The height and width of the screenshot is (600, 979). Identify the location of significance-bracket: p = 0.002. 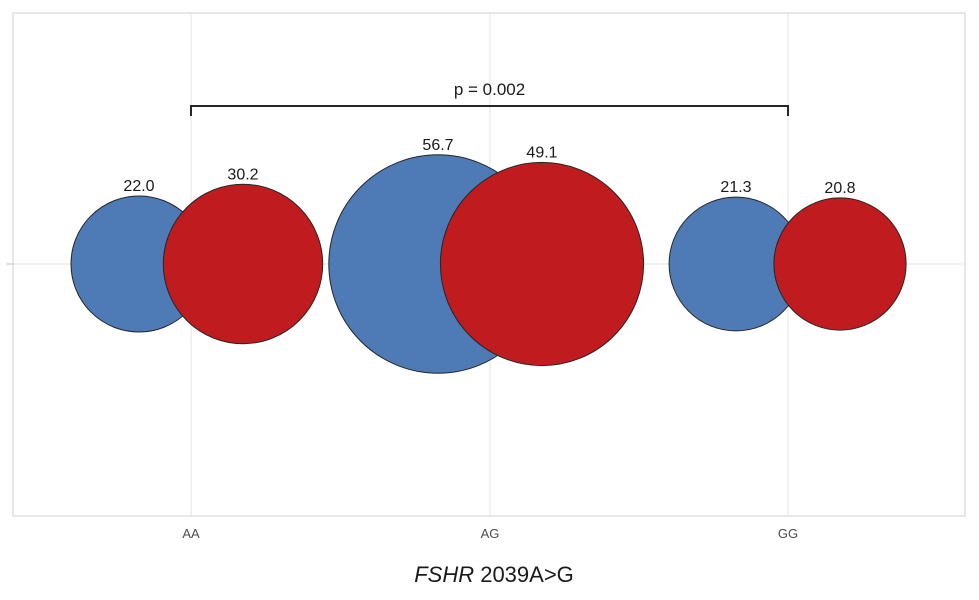
(489, 98).